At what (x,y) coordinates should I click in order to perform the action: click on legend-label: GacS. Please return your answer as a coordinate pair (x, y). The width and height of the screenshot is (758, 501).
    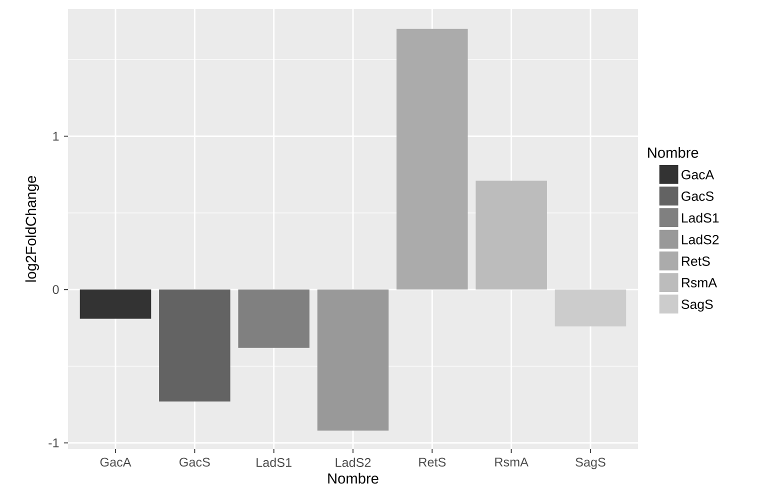
    Looking at the image, I should click on (698, 196).